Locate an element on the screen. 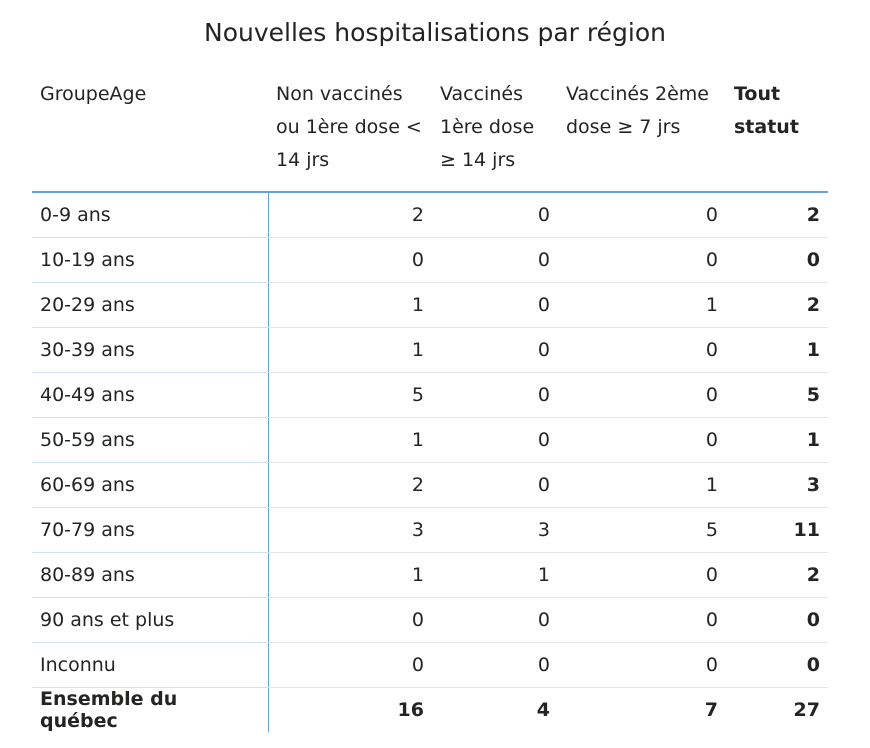 This screenshot has height=748, width=870. table-row: 60-69 ans 2 0 1 3 is located at coordinates (430, 485).